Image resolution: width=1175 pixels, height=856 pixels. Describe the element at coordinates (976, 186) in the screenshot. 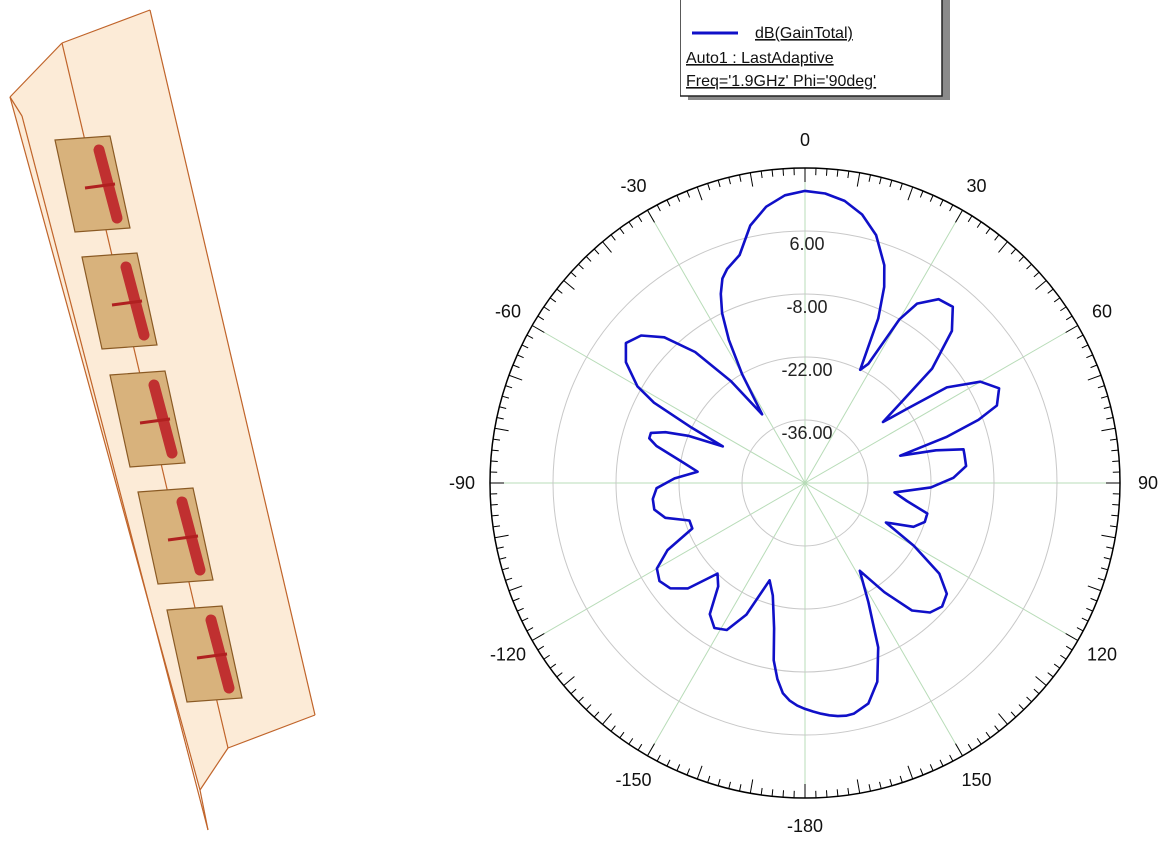

I see `angle-tick-label: 30` at that location.